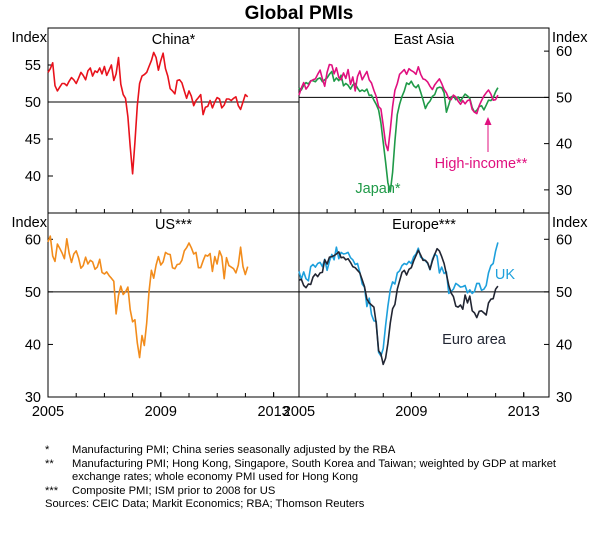  I want to click on series-label: UK, so click(505, 275).